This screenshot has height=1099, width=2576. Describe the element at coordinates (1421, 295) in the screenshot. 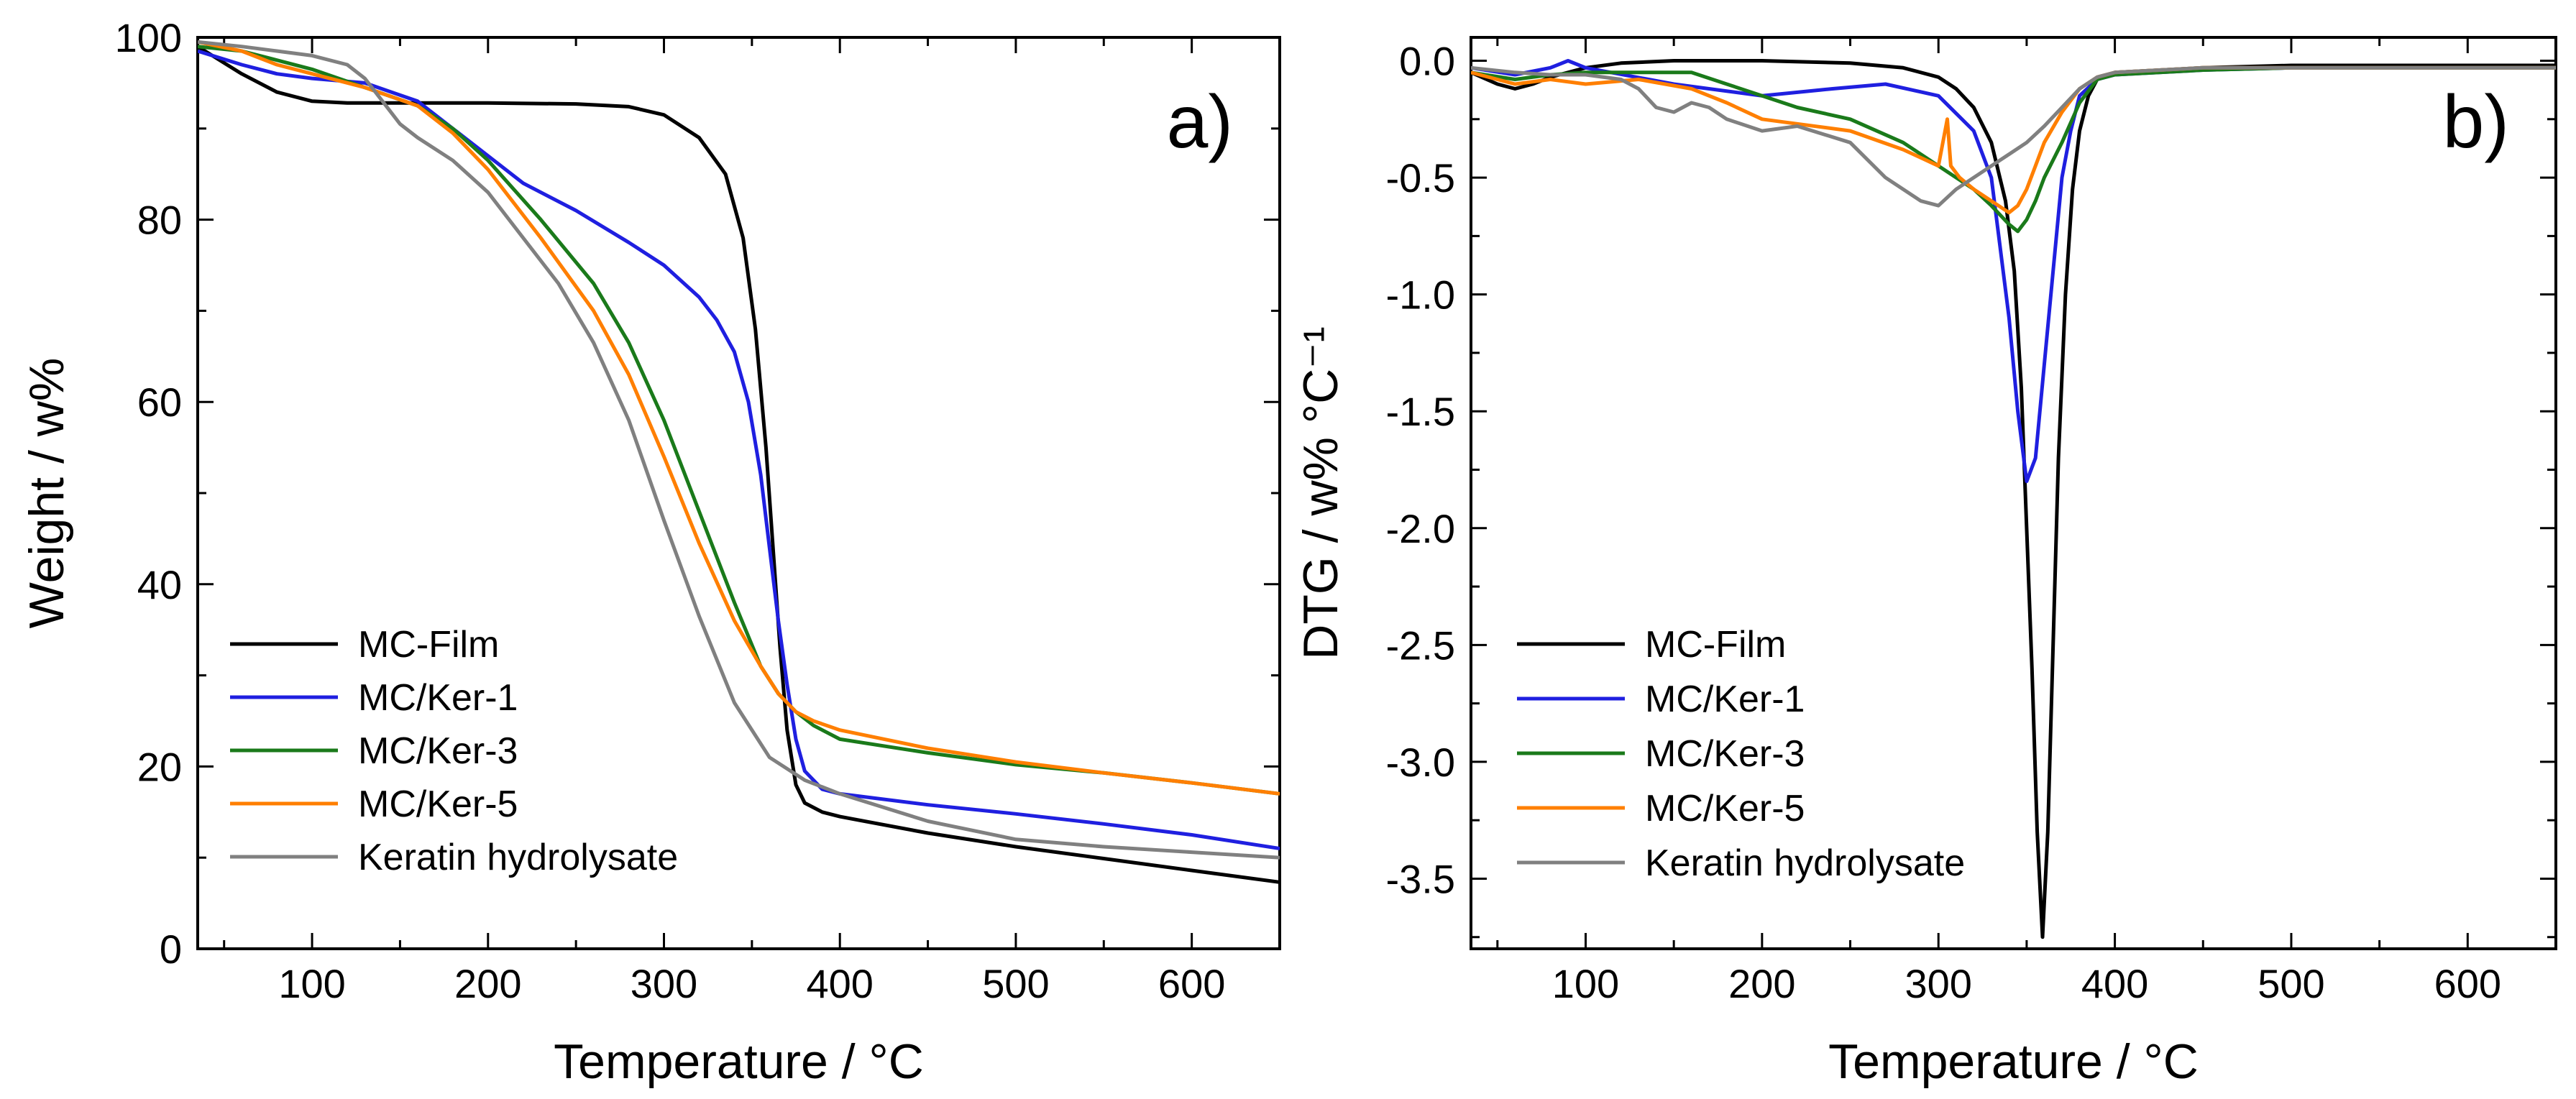

I see `y-tick-label: -1.0` at that location.